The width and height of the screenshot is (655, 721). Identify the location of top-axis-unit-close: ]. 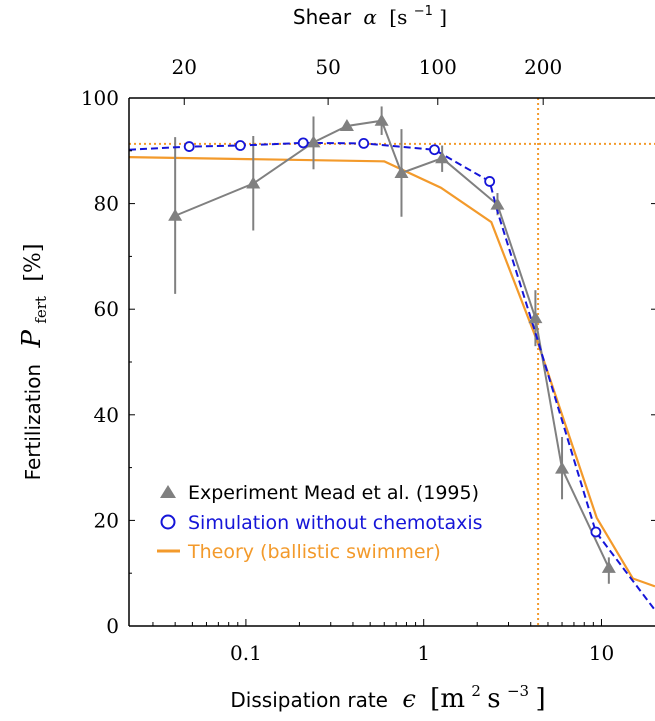
(443, 17).